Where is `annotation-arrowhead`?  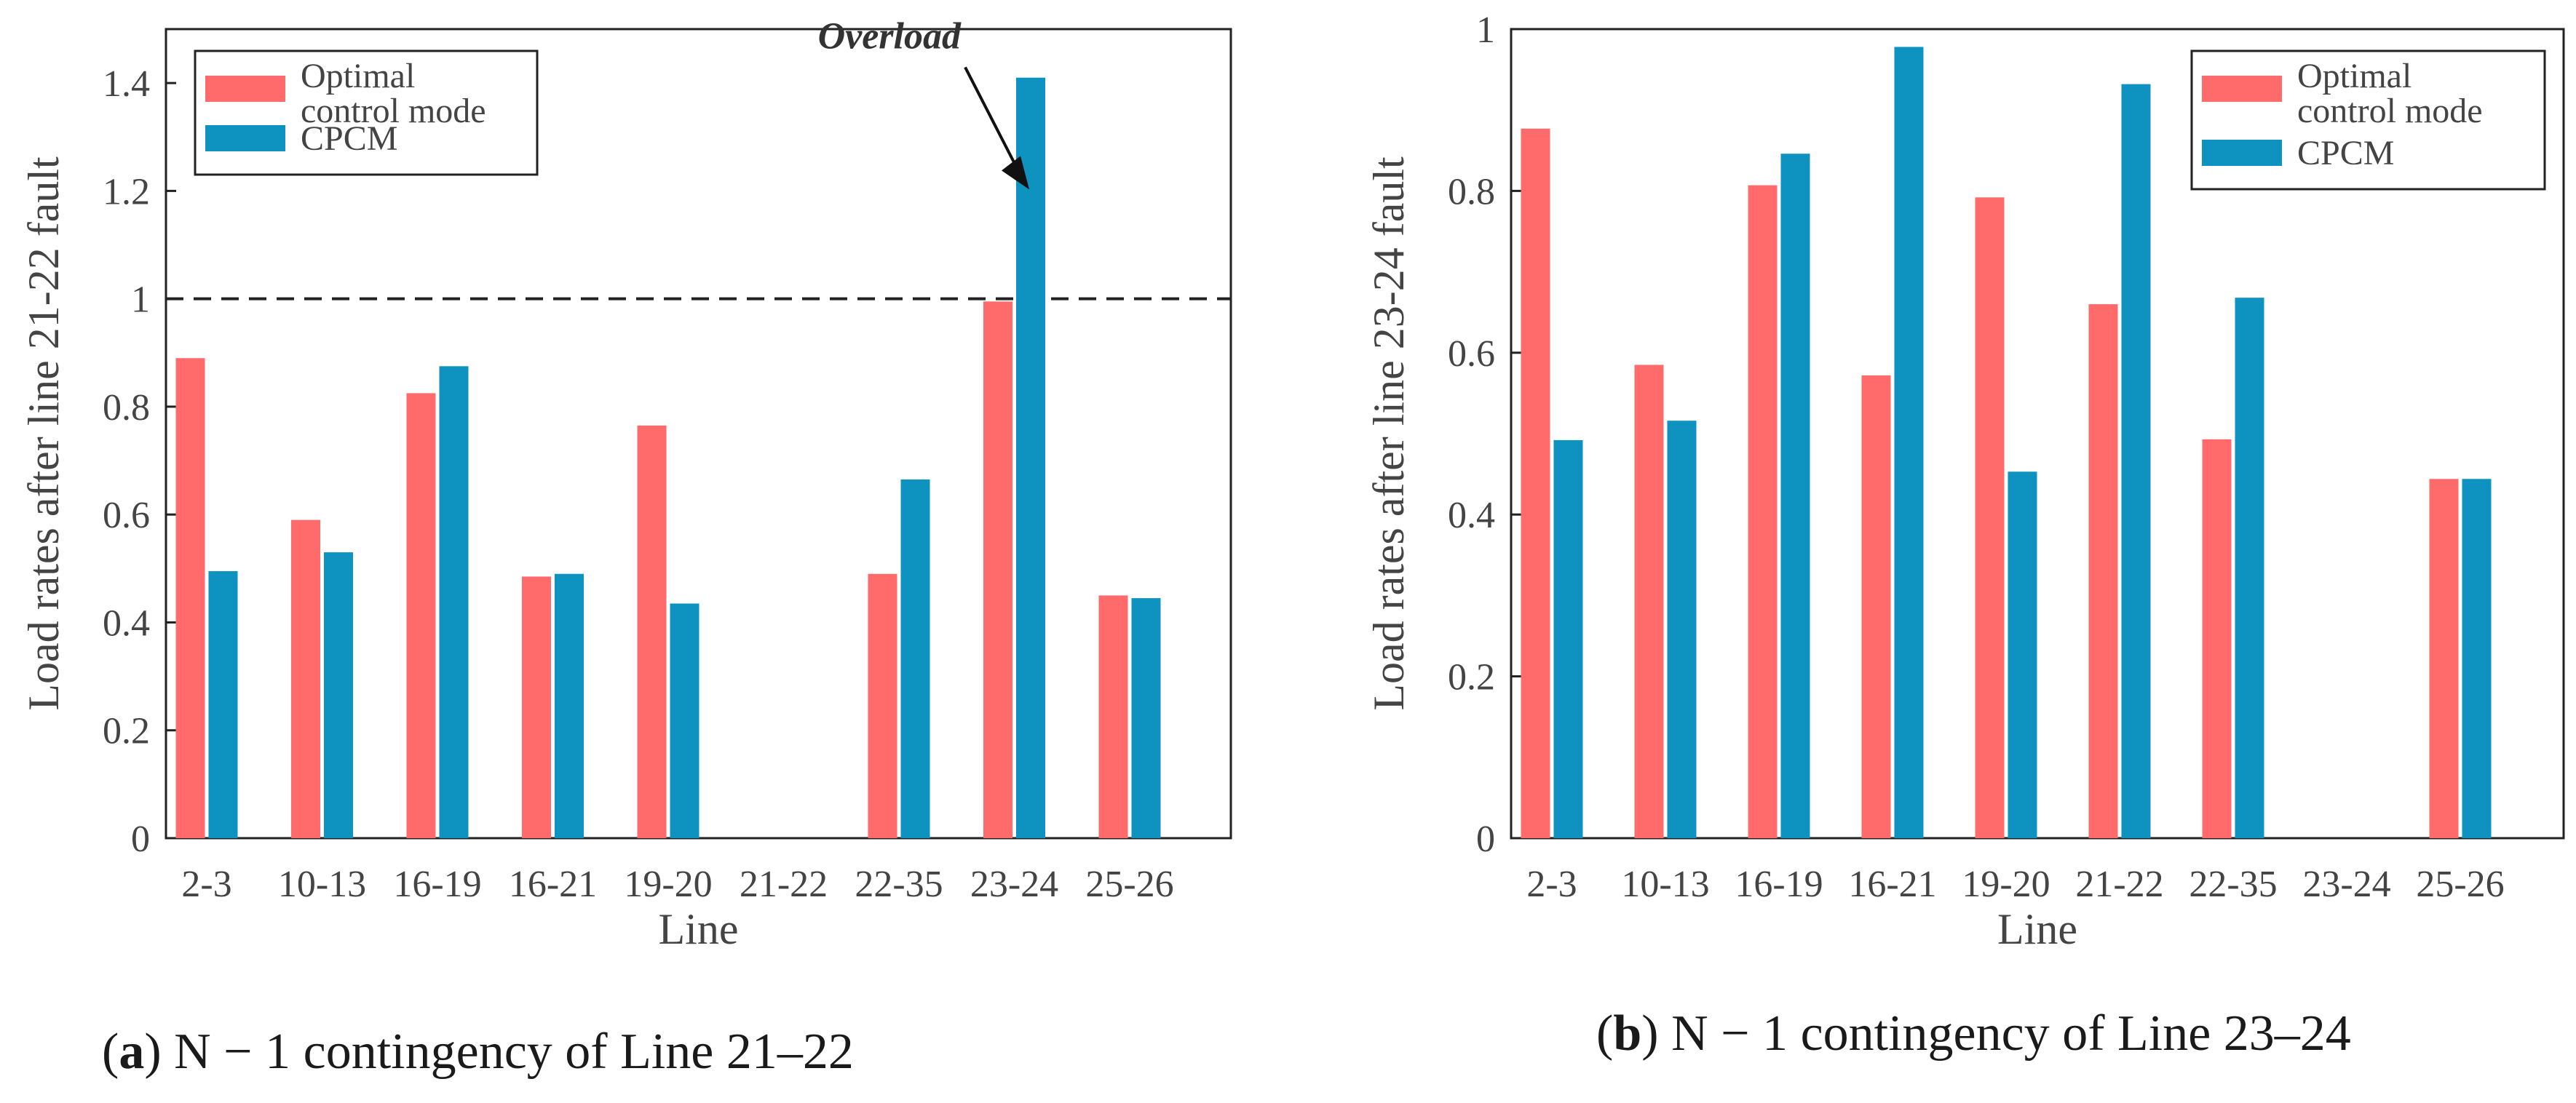 annotation-arrowhead is located at coordinates (1015, 173).